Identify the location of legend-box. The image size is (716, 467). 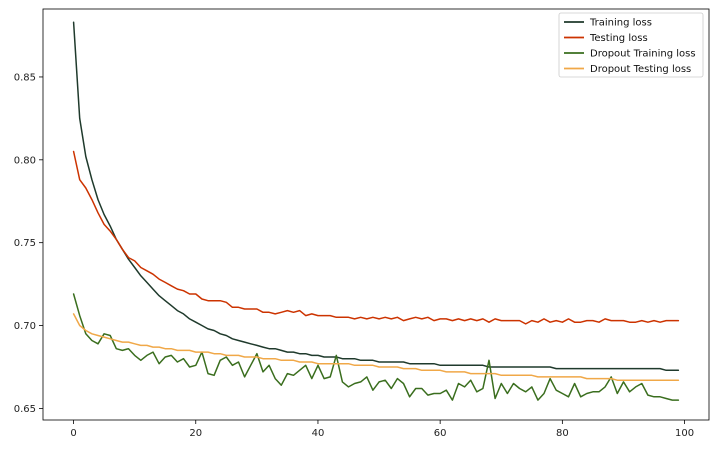
(631, 45).